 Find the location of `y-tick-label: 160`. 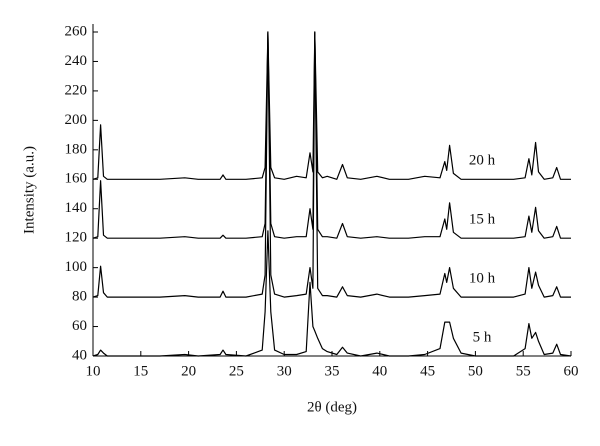

y-tick-label: 160 is located at coordinates (76, 179).